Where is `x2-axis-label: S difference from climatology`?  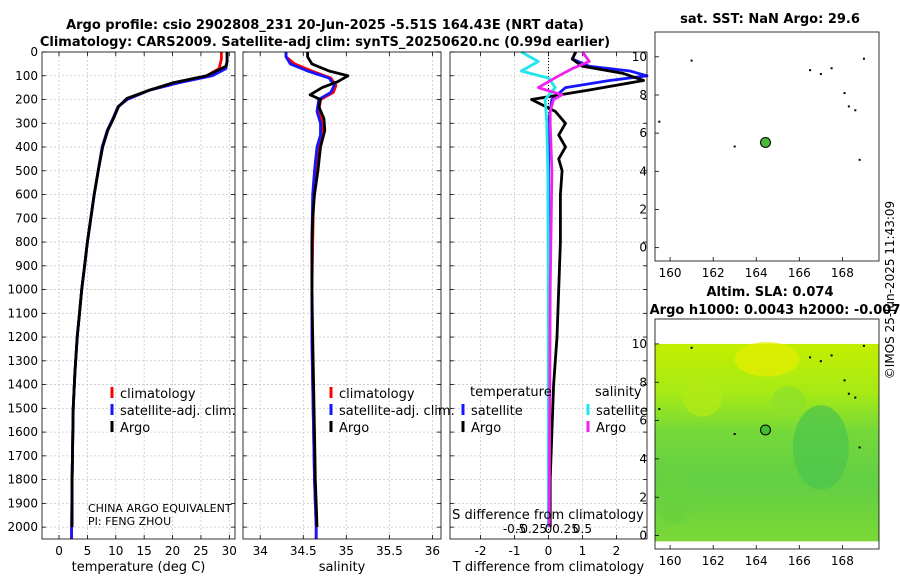
x2-axis-label: S difference from climatology is located at coordinates (548, 515).